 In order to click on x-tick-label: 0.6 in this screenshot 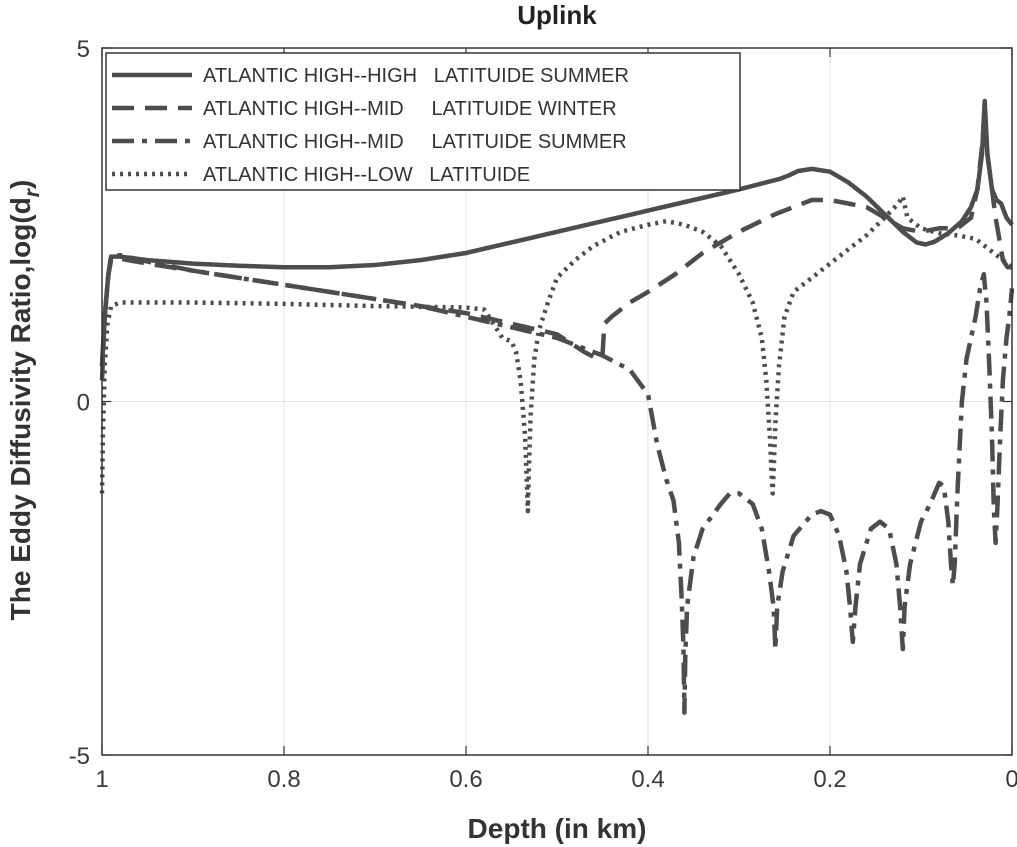, I will do `click(465, 779)`.